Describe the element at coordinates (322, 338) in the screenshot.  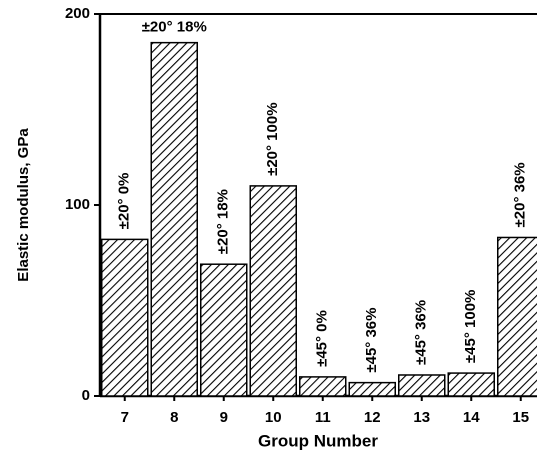
I see `annotation: ±45° 0%` at that location.